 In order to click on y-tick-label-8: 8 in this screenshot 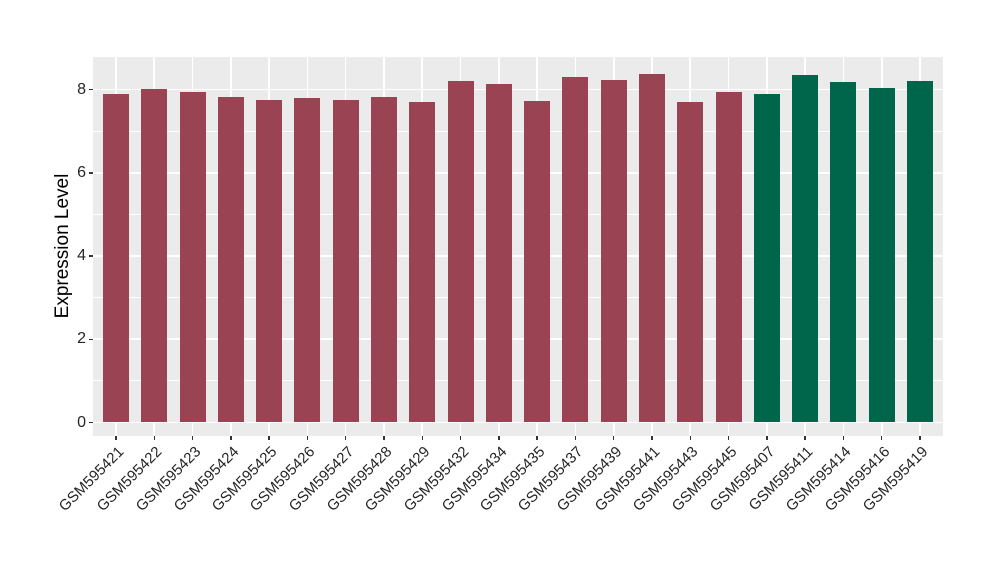, I will do `click(81, 89)`.